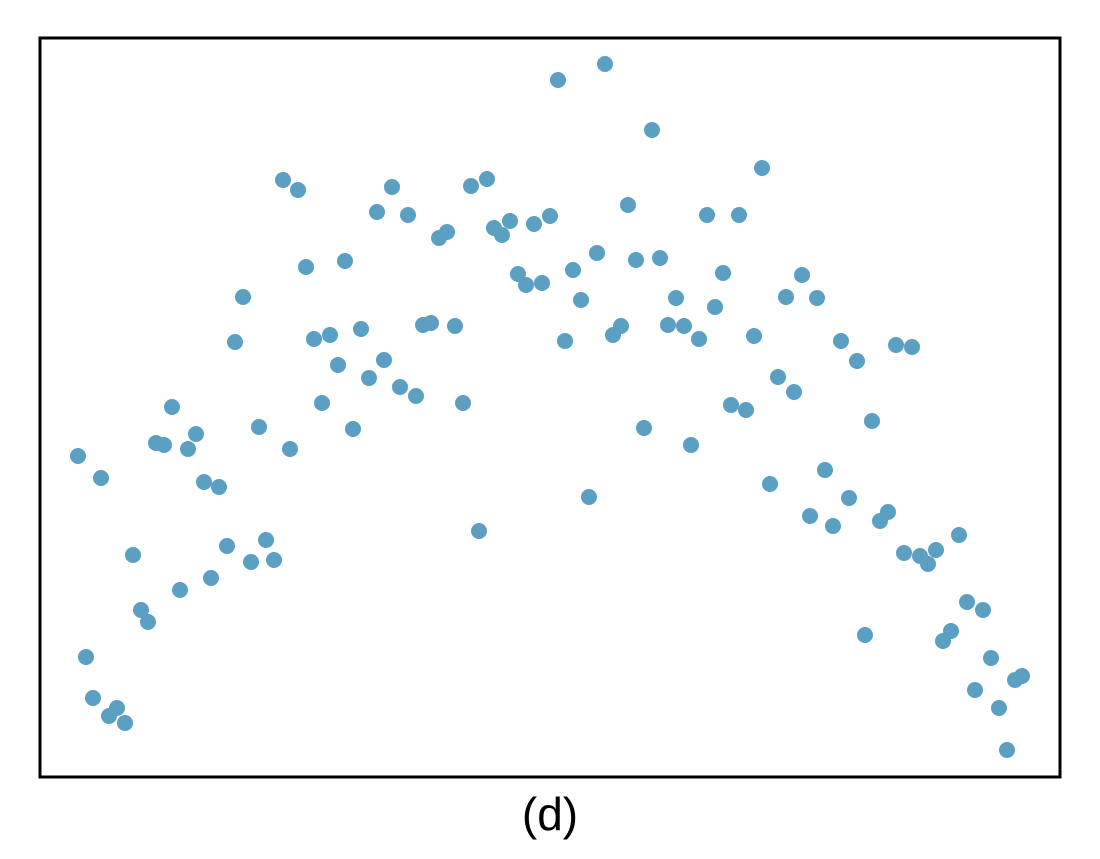 This screenshot has width=1100, height=859. I want to click on chart-title: (d), so click(550, 814).